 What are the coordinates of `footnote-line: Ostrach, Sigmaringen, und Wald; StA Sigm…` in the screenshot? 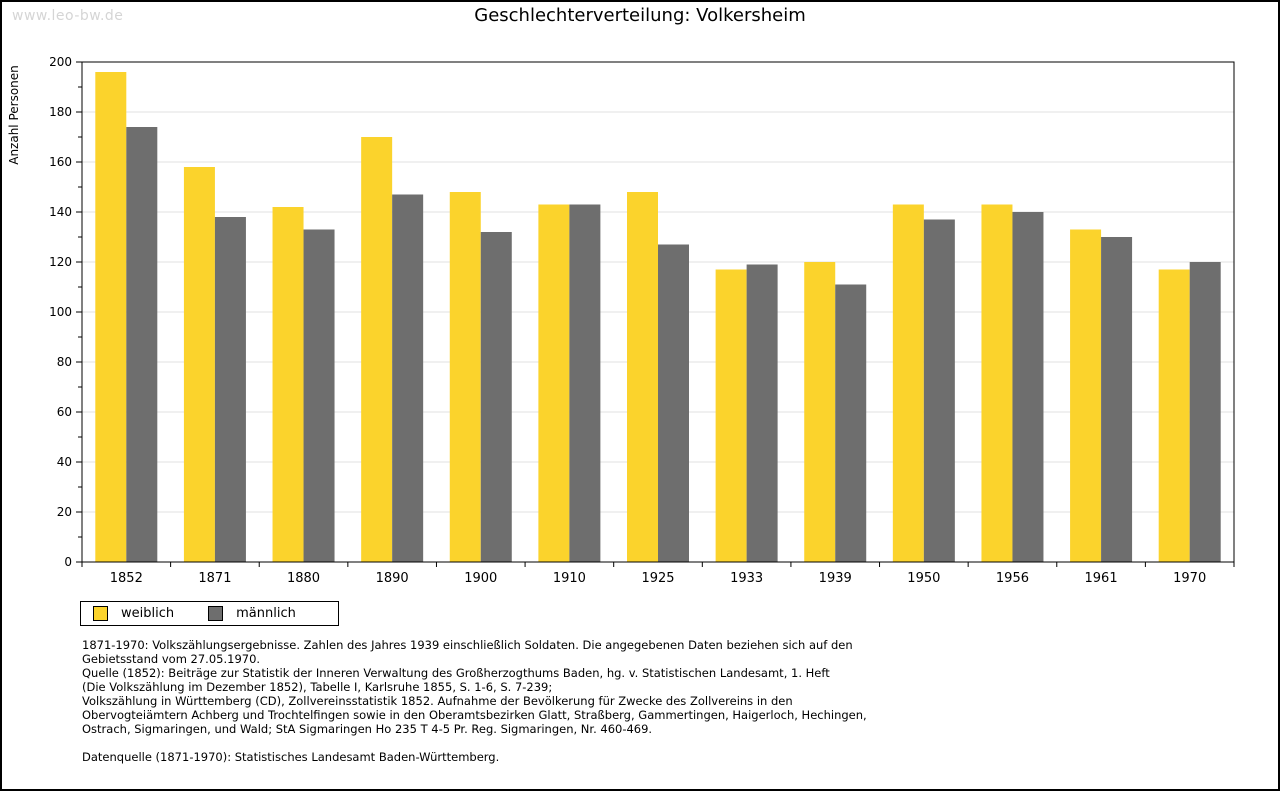 It's located at (367, 729).